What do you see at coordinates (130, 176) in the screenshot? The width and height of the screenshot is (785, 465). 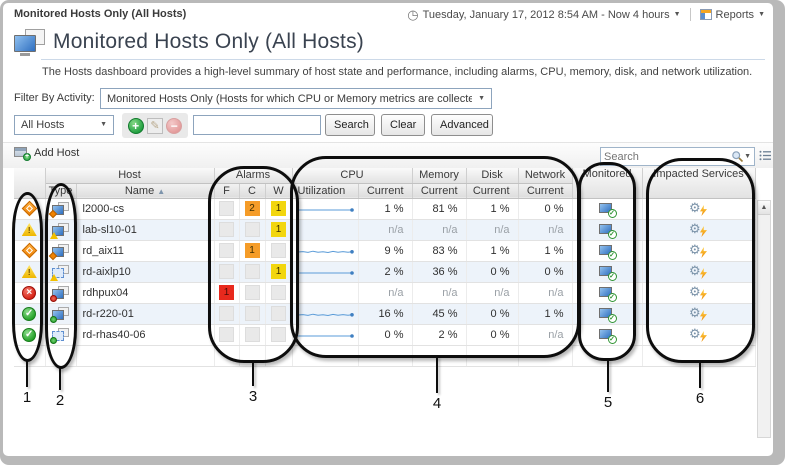 I see `host-group-header: Host` at bounding box center [130, 176].